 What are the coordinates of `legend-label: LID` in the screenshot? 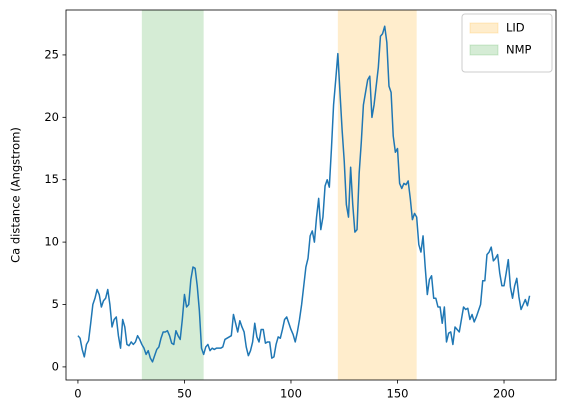 It's located at (515, 28).